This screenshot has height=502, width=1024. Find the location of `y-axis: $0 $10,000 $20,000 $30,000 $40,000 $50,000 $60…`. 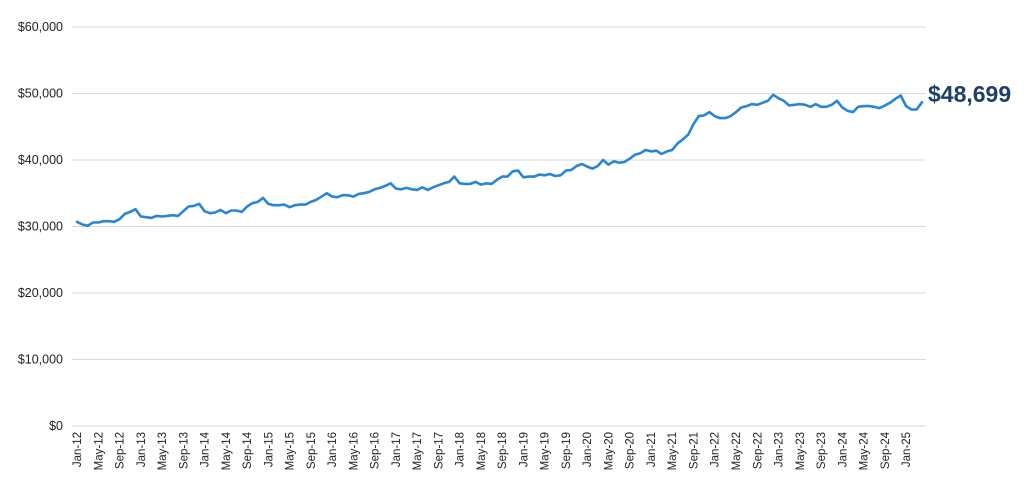

y-axis: $0 $10,000 $20,000 $30,000 $40,000 $50,000 $60… is located at coordinates (40, 226).